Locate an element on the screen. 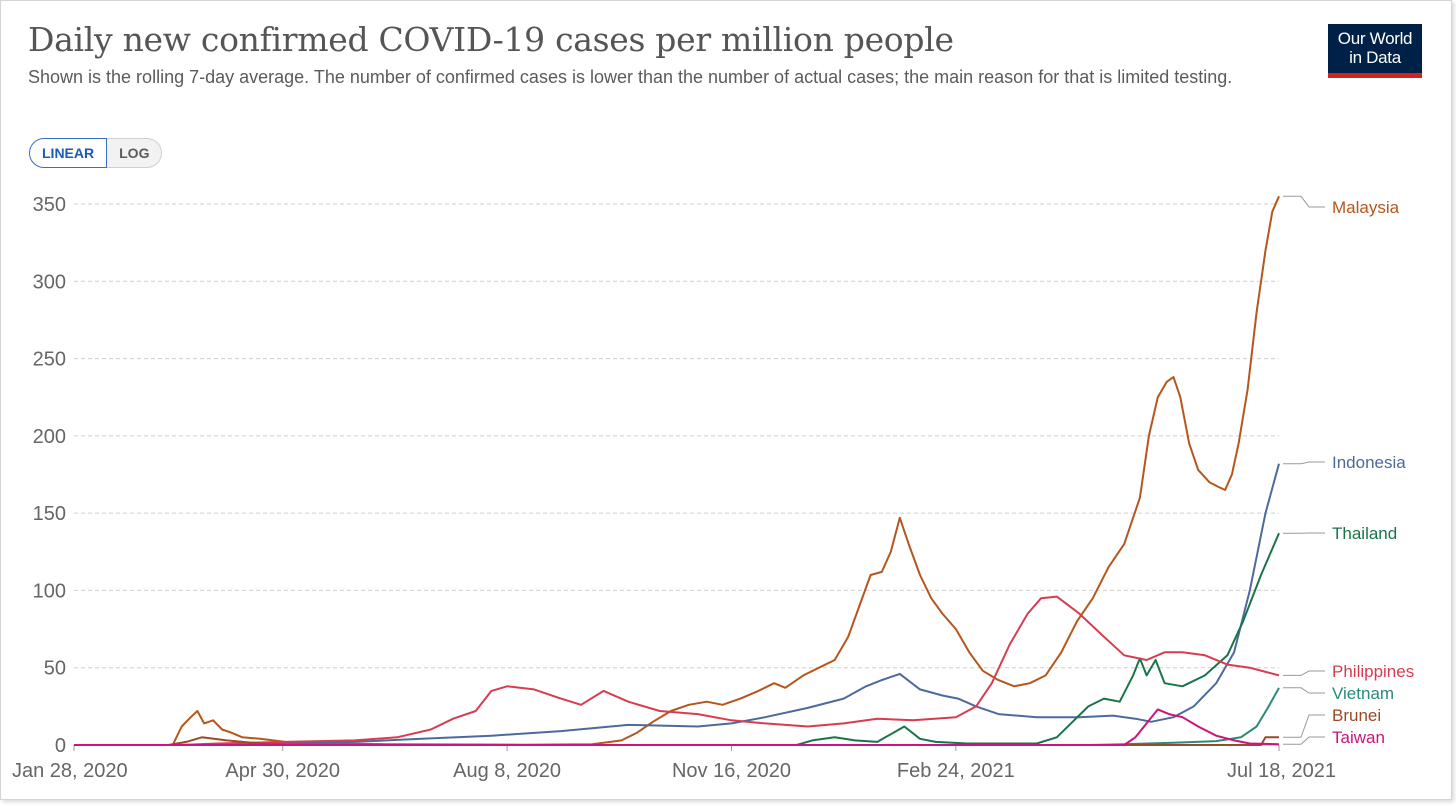 The width and height of the screenshot is (1456, 806). x-tick-label: Aug 8, 2020 is located at coordinates (507, 771).